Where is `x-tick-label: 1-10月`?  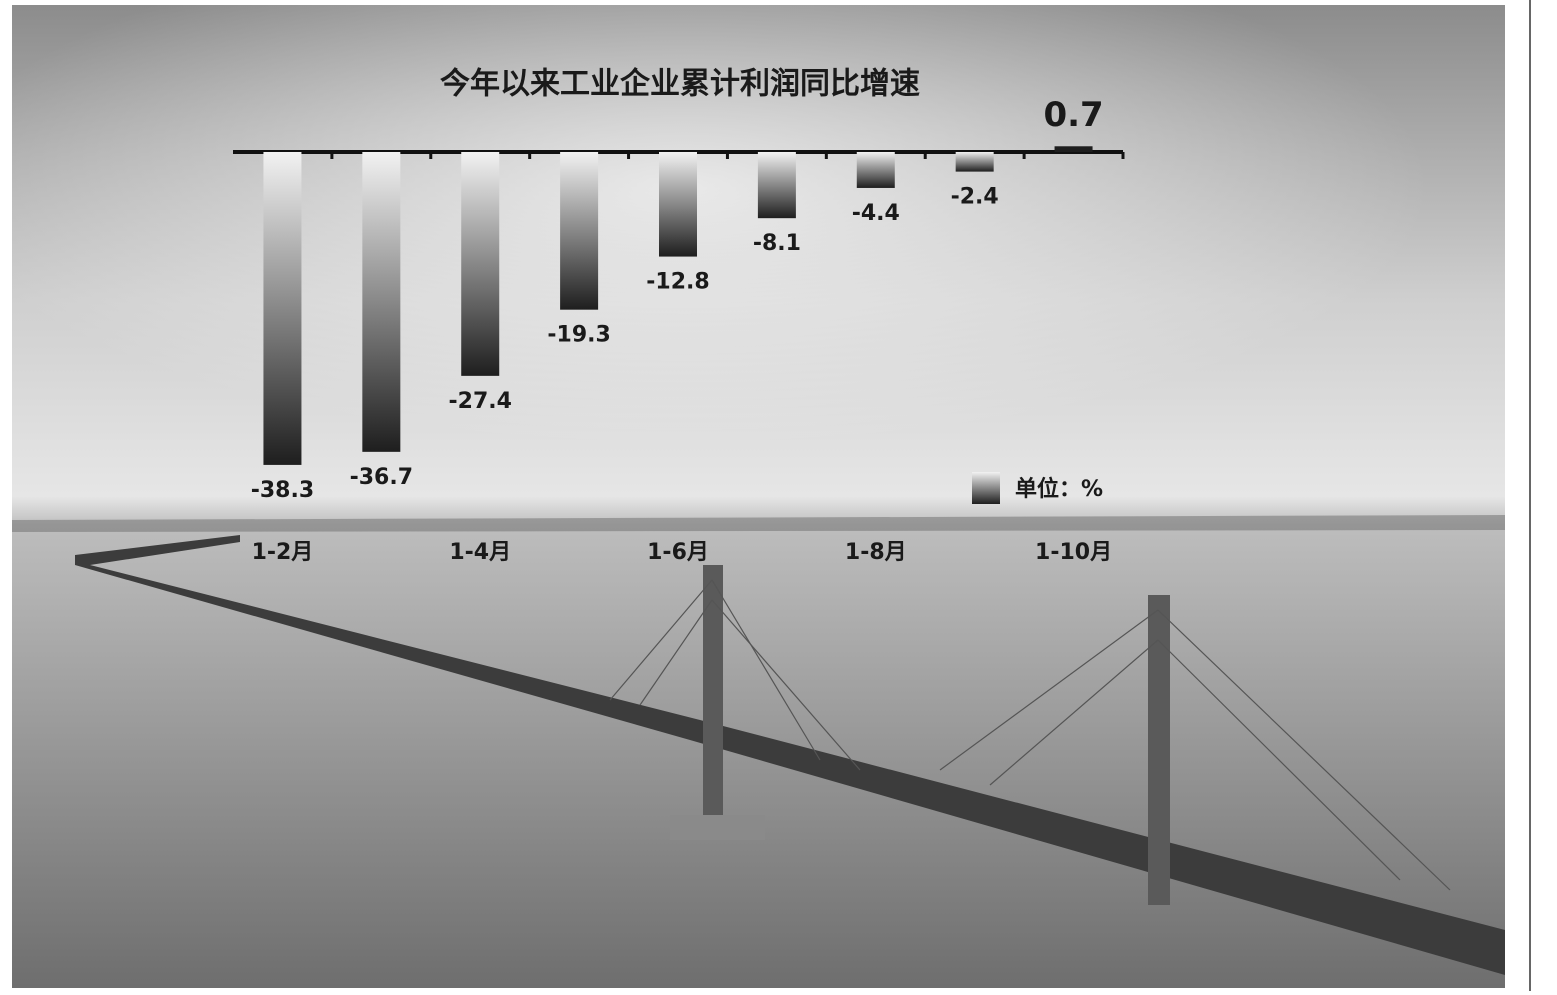
x-tick-label: 1-10月 is located at coordinates (1073, 552).